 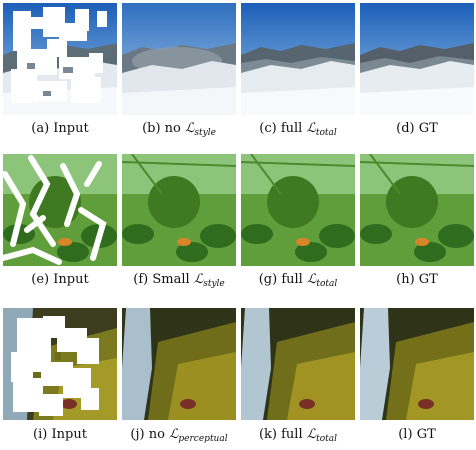 What do you see at coordinates (417, 364) in the screenshot?
I see `image-l-gt-waterfall` at bounding box center [417, 364].